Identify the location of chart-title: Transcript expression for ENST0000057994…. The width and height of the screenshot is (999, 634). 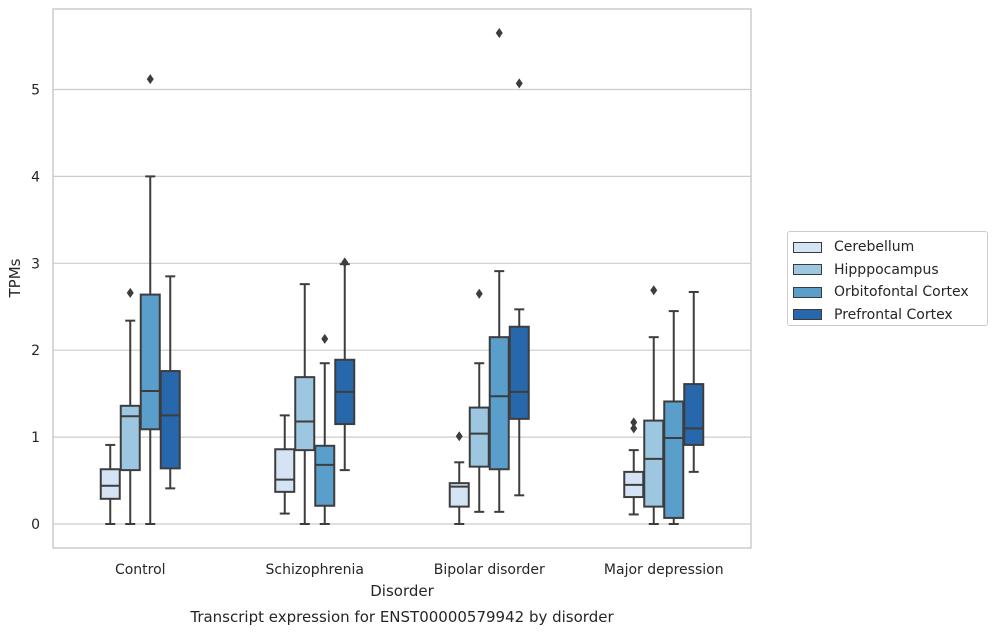
(401, 617).